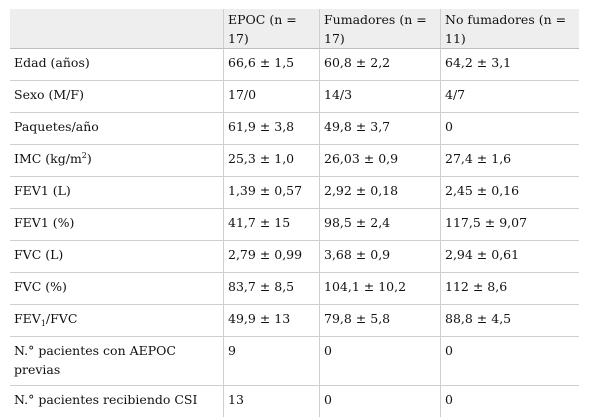 The height and width of the screenshot is (417, 590). Describe the element at coordinates (271, 361) in the screenshot. I see `cell-epoc: 9` at that location.